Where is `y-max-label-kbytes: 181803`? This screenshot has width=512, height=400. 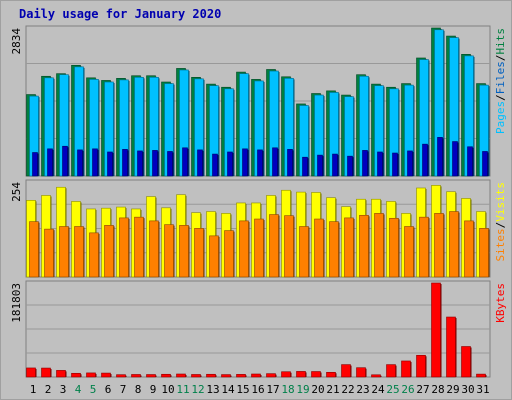
y-max-label-kbytes: 181803 is located at coordinates (16, 303).